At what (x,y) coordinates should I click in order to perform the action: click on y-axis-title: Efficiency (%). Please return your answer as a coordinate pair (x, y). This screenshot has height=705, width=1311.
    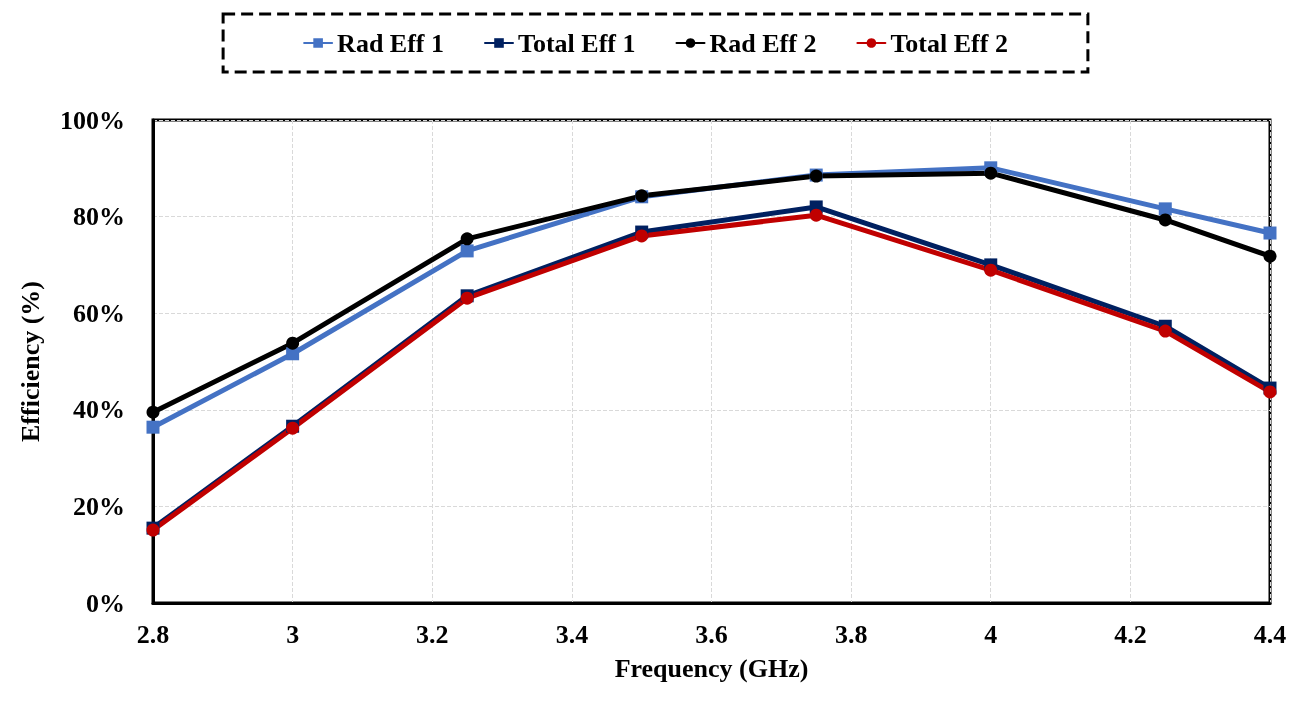
    Looking at the image, I should click on (30, 361).